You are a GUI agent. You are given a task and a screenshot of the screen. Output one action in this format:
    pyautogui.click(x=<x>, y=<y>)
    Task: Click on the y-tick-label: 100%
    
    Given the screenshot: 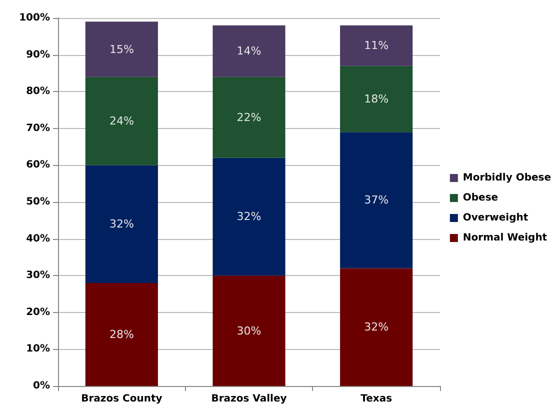 What is the action you would take?
    pyautogui.click(x=34, y=18)
    